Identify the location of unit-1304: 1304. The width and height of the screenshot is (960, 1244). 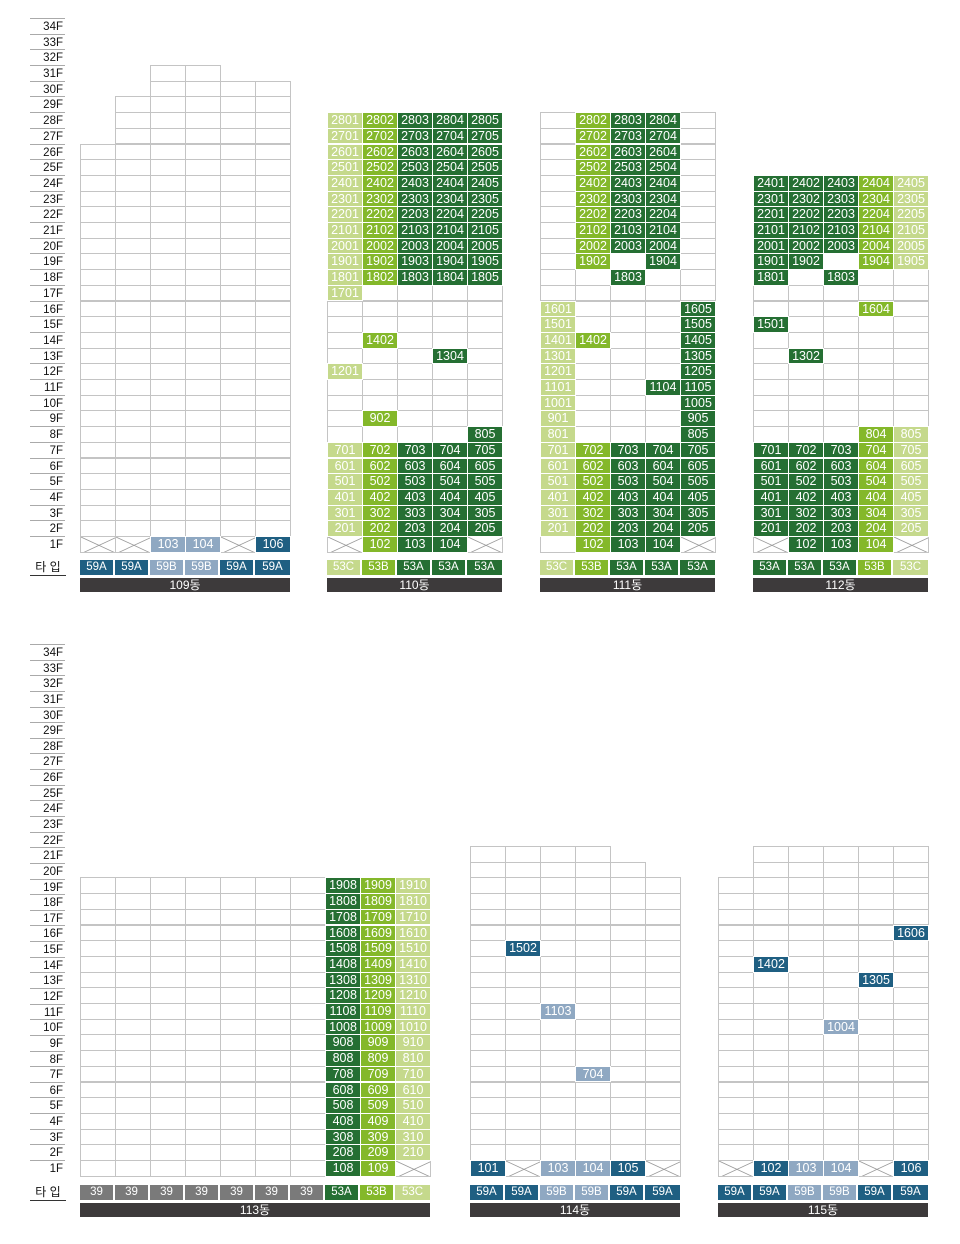
(450, 356).